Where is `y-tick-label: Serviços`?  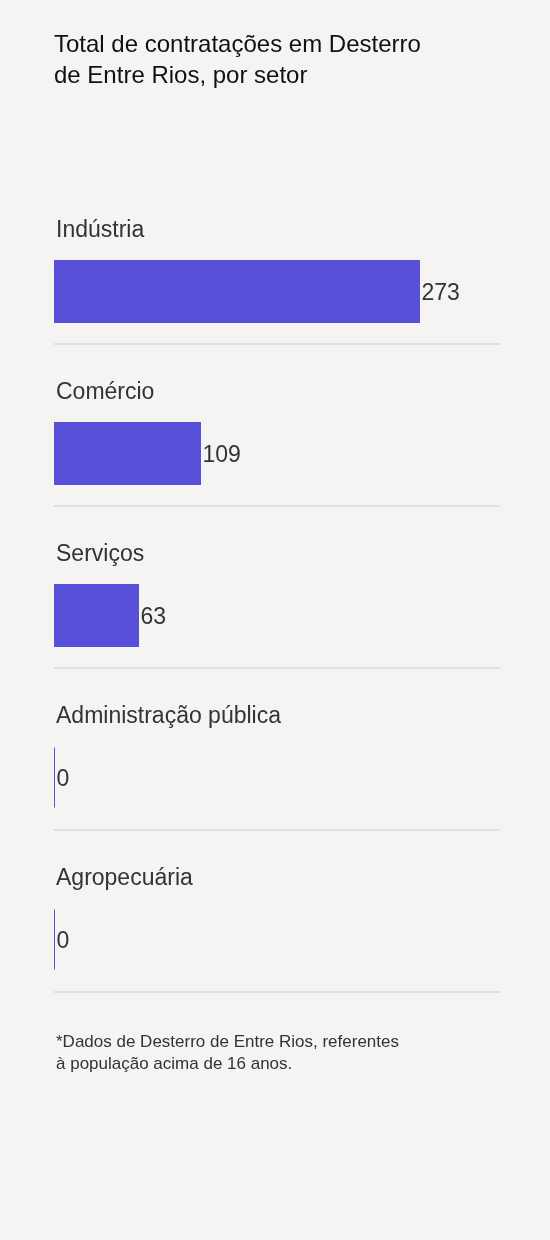
y-tick-label: Serviços is located at coordinates (100, 553).